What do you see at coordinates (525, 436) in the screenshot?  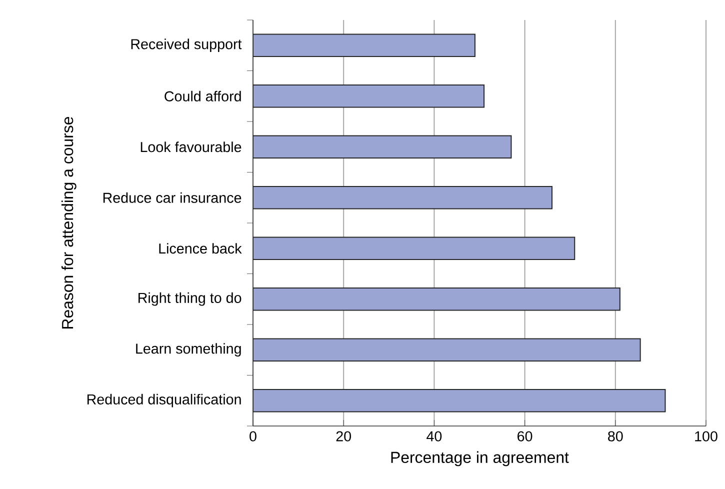 I see `x-tick-label: 60` at bounding box center [525, 436].